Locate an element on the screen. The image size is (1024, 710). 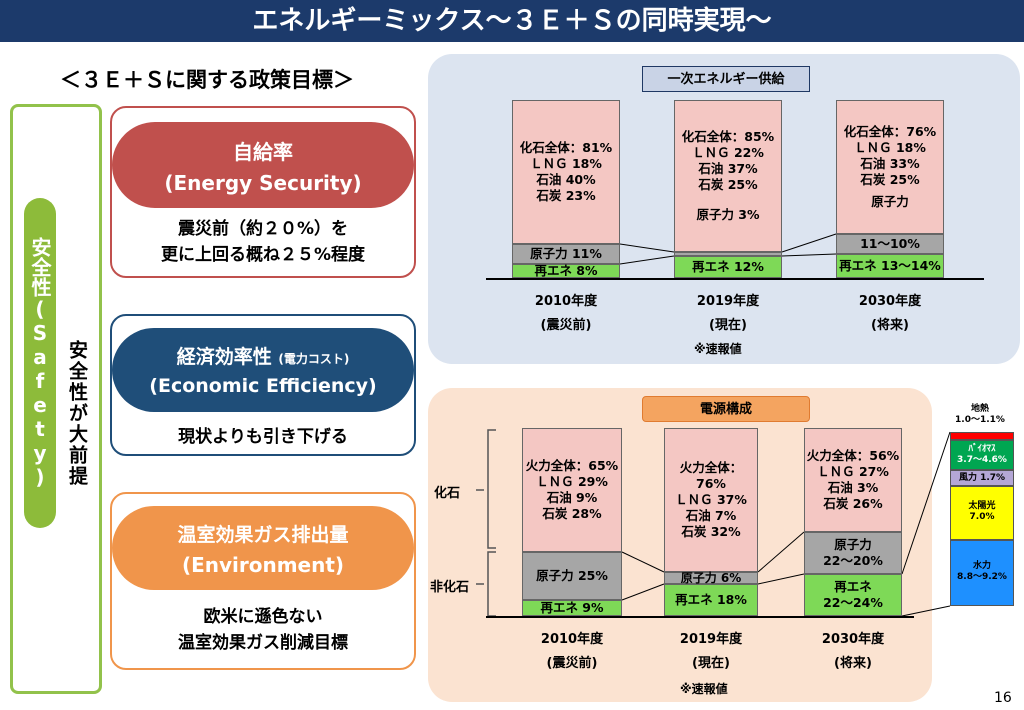
breakdown-name: 風力 is located at coordinates (967, 478).